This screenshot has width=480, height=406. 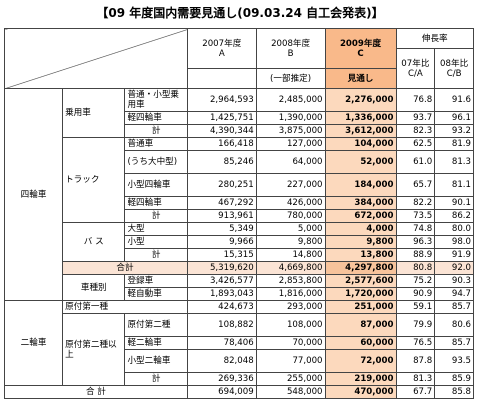 I want to click on value-cell: 98.0, so click(x=454, y=242).